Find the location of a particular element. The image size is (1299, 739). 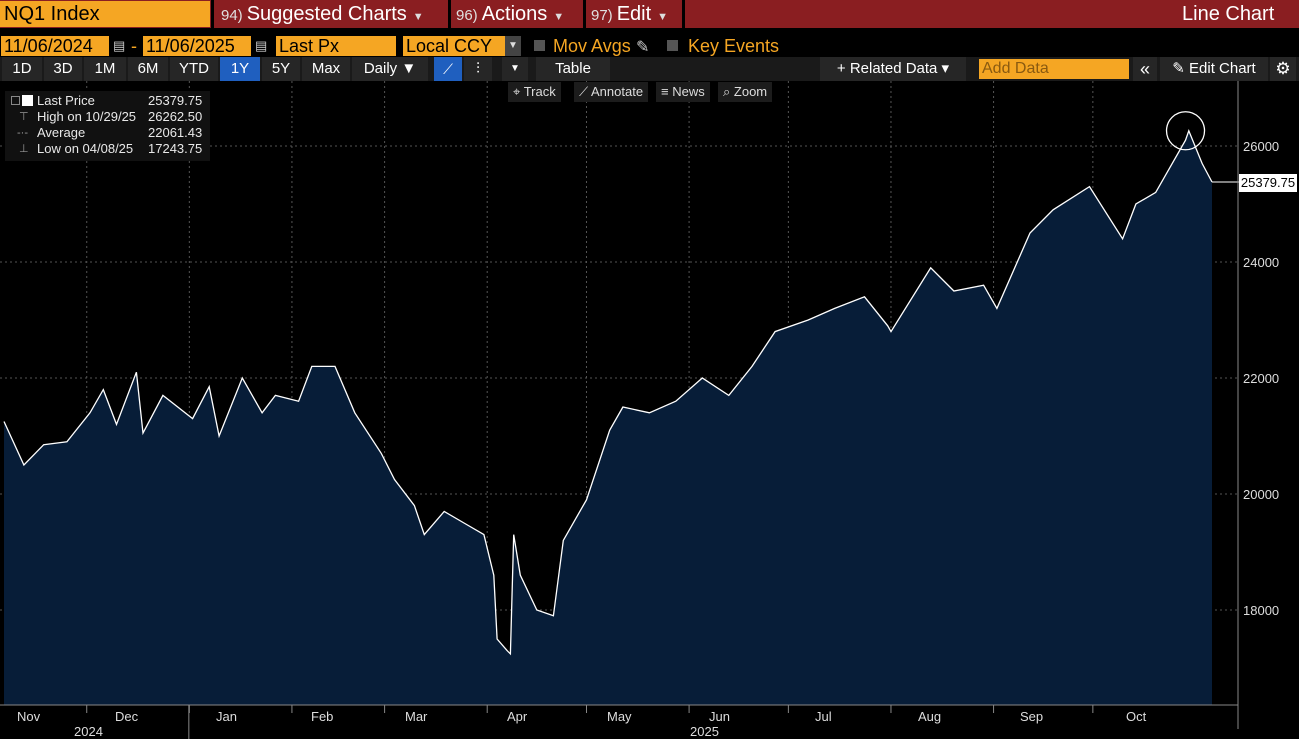

range-6m-button: 6M is located at coordinates (148, 69).